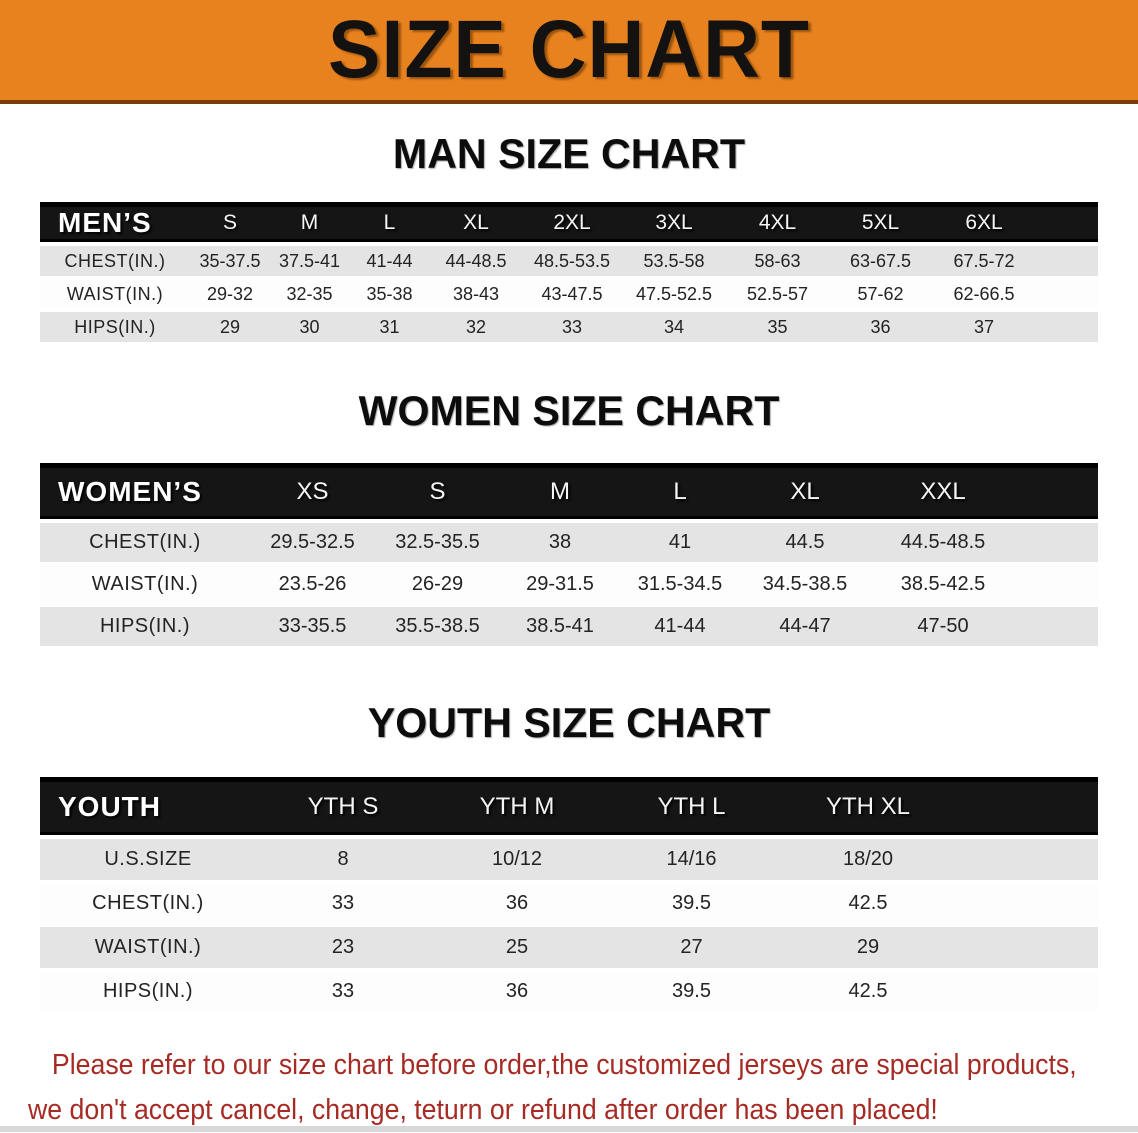 The image size is (1138, 1133). Describe the element at coordinates (943, 628) in the screenshot. I see `table-cell: 47-50` at that location.